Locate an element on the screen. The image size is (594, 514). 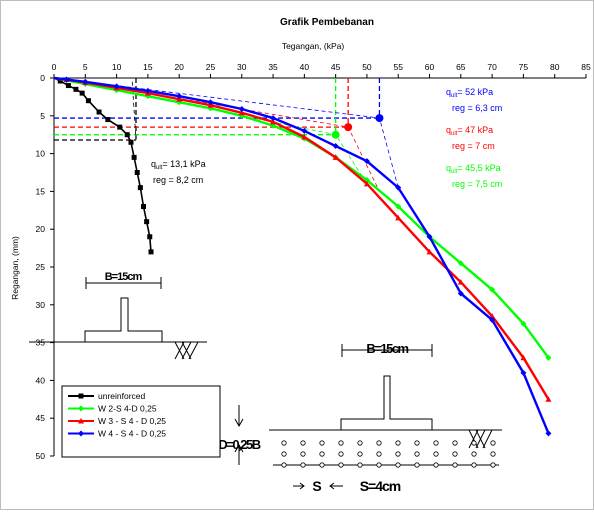
y-tick-label: 30 is located at coordinates (41, 305).